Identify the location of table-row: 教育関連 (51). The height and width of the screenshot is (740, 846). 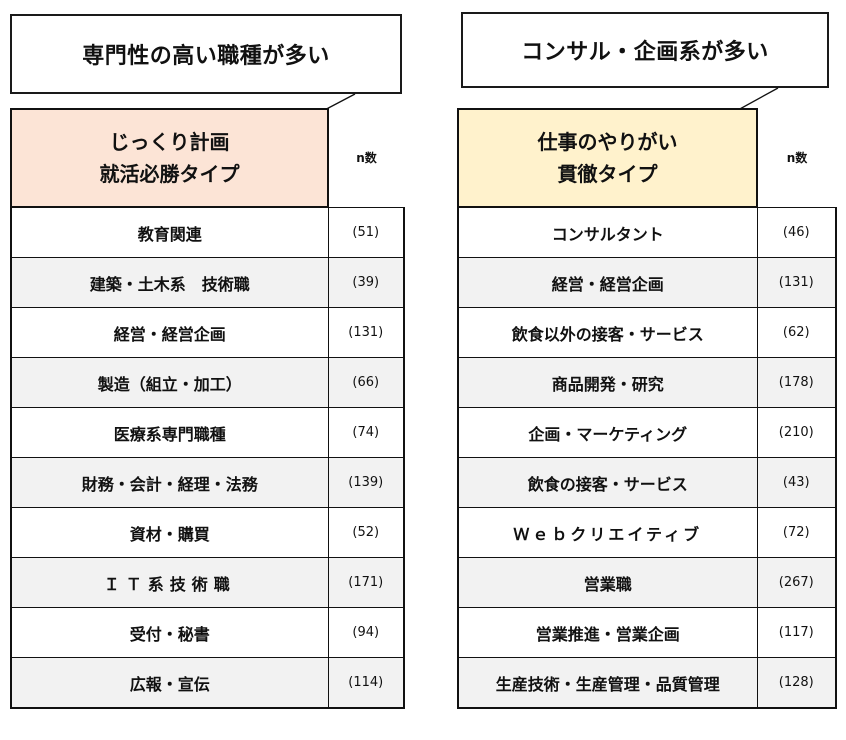
(207, 232).